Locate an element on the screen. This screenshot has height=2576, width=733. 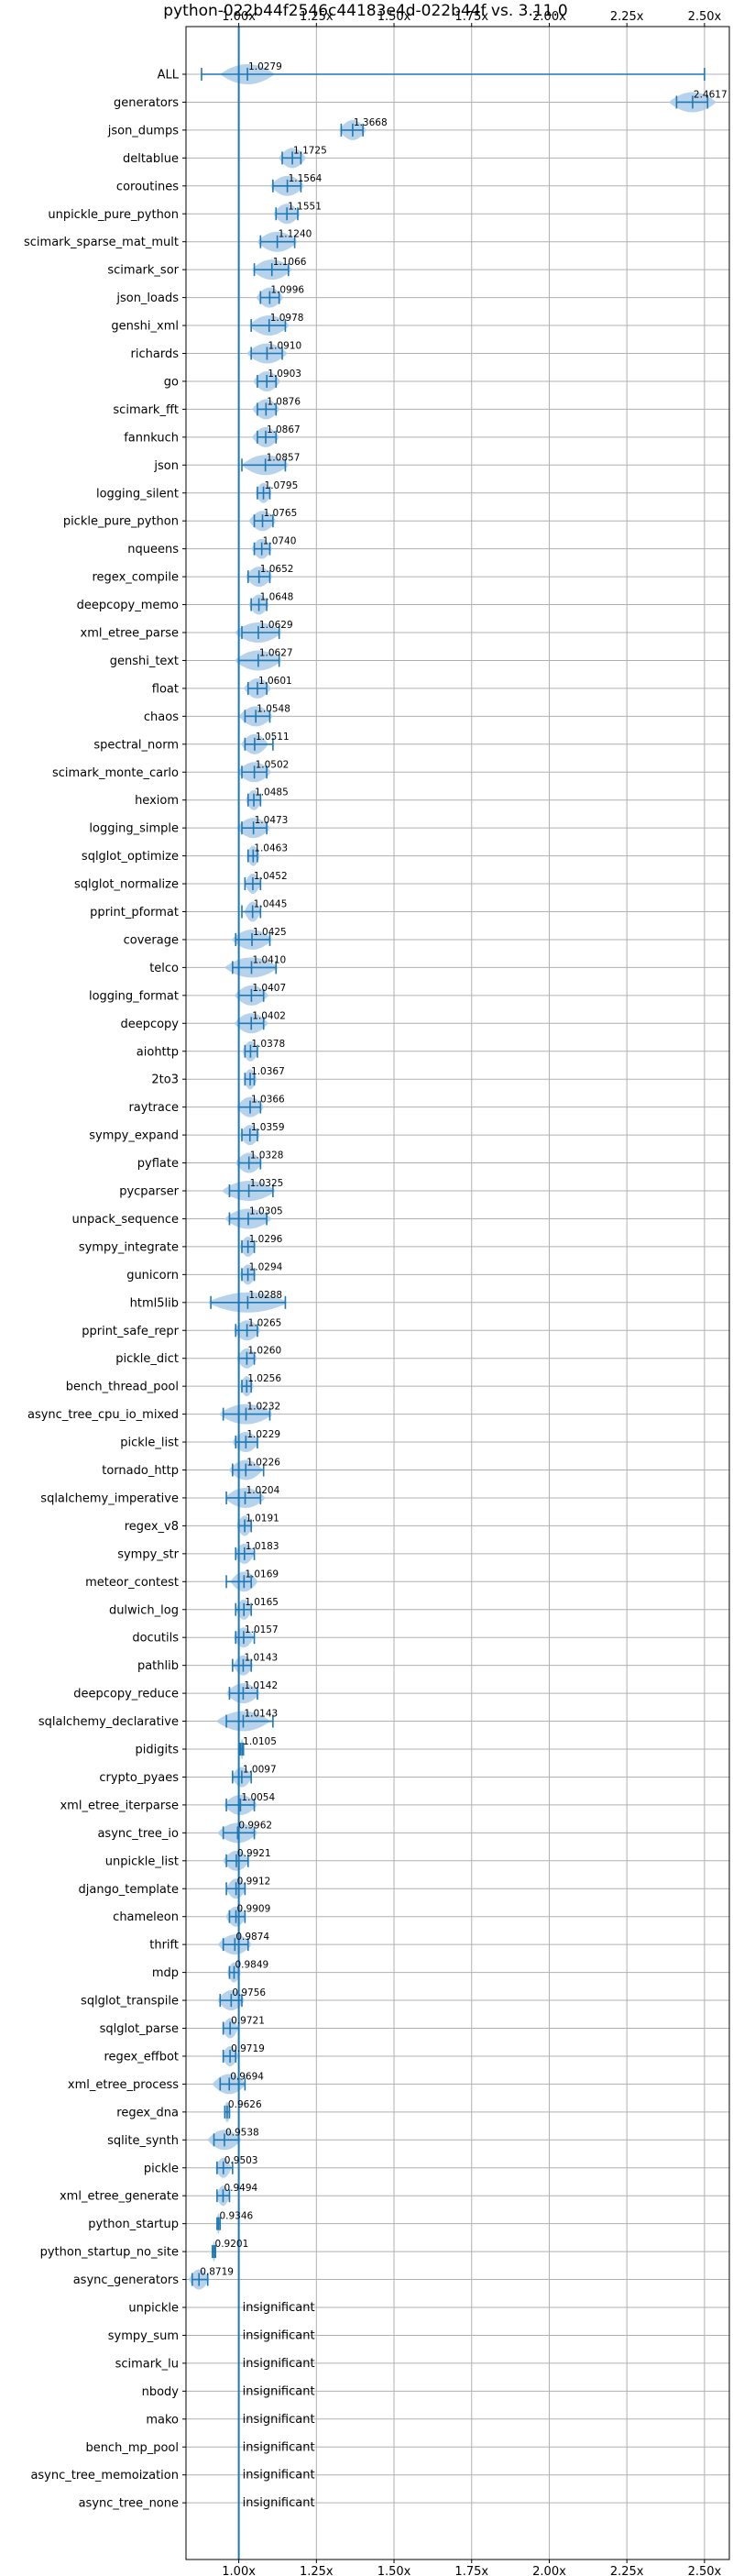
value-label: 0.9503 is located at coordinates (241, 2160).